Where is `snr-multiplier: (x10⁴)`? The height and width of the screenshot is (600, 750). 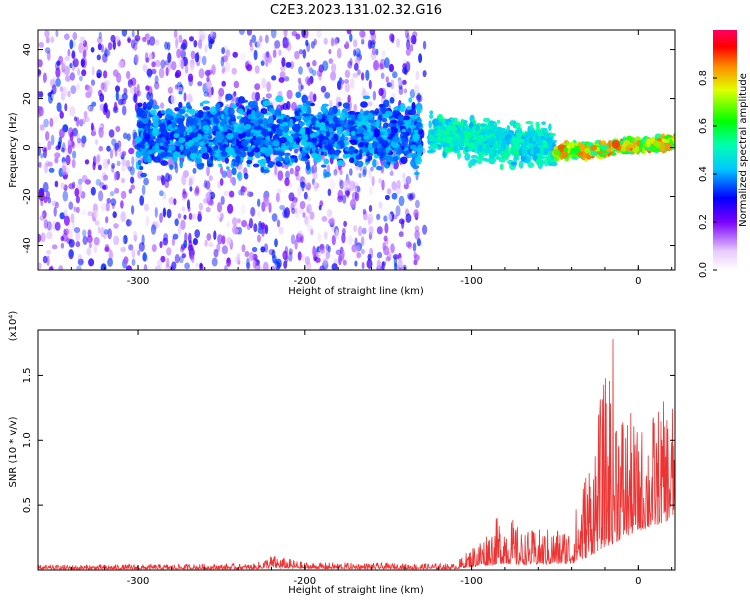 snr-multiplier: (x10⁴) is located at coordinates (13, 326).